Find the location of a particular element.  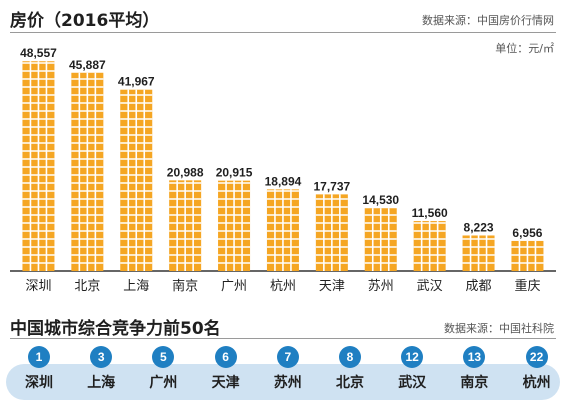

rank-item-上海: 3 上海 is located at coordinates (101, 376).